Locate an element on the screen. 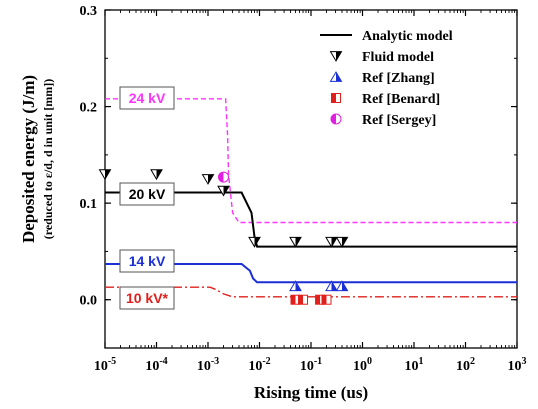 The width and height of the screenshot is (538, 409). series-label-text: 20 kV is located at coordinates (147, 194).